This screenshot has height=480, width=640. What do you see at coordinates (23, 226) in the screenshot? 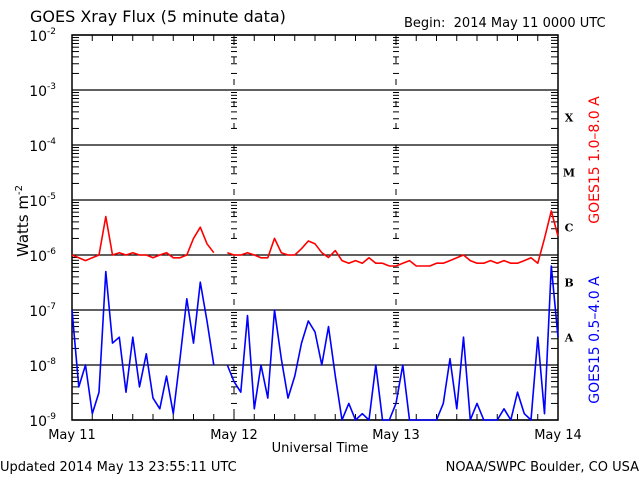
I see `y-axis-label-text: Watts m` at bounding box center [23, 226].